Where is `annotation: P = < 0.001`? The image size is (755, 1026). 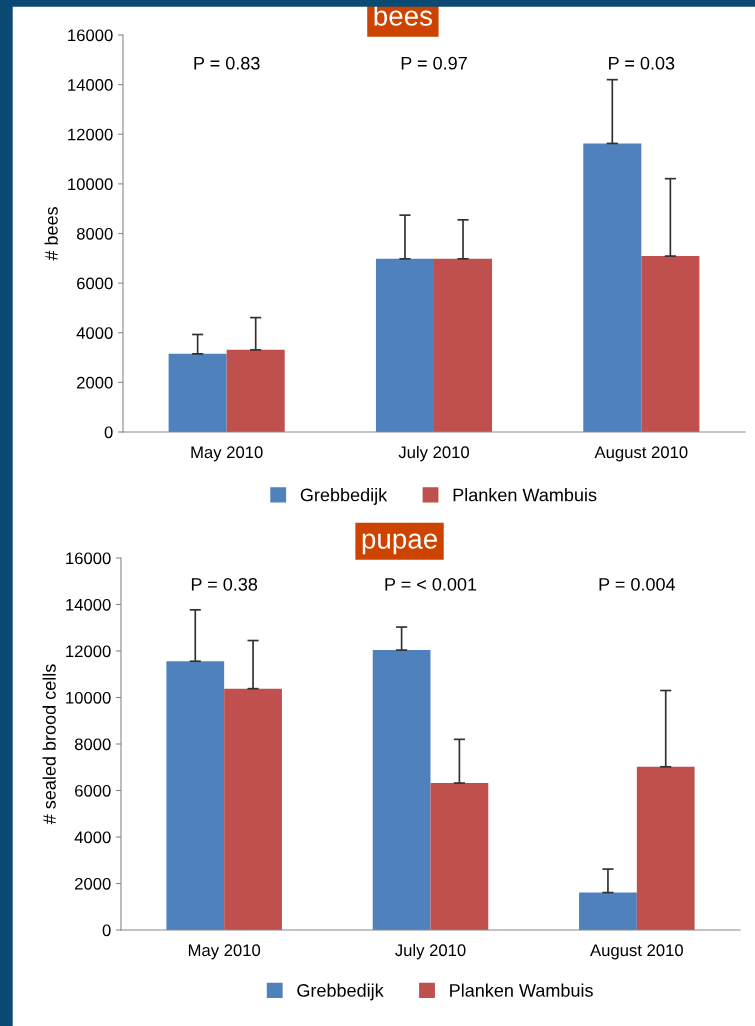
annotation: P = < 0.001 is located at coordinates (431, 584).